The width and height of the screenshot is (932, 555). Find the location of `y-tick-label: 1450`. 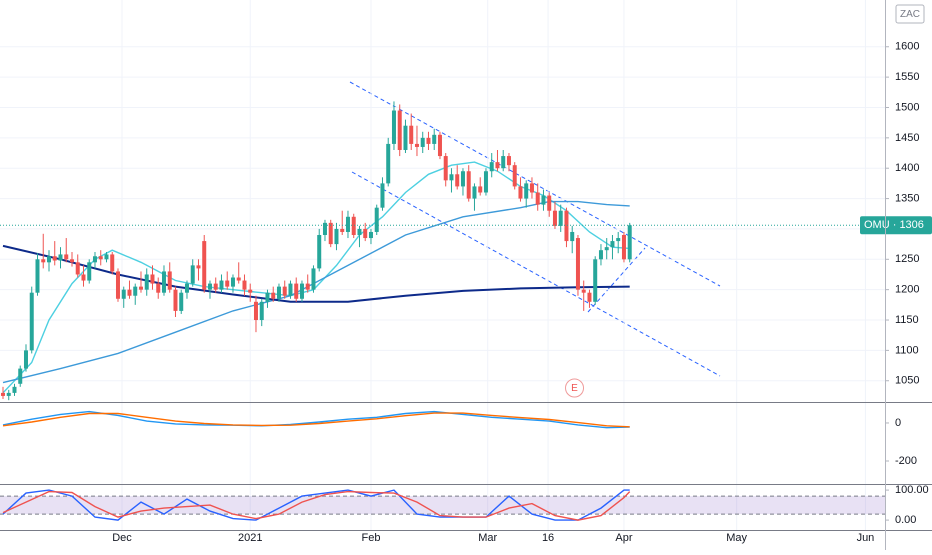

y-tick-label: 1450 is located at coordinates (907, 138).